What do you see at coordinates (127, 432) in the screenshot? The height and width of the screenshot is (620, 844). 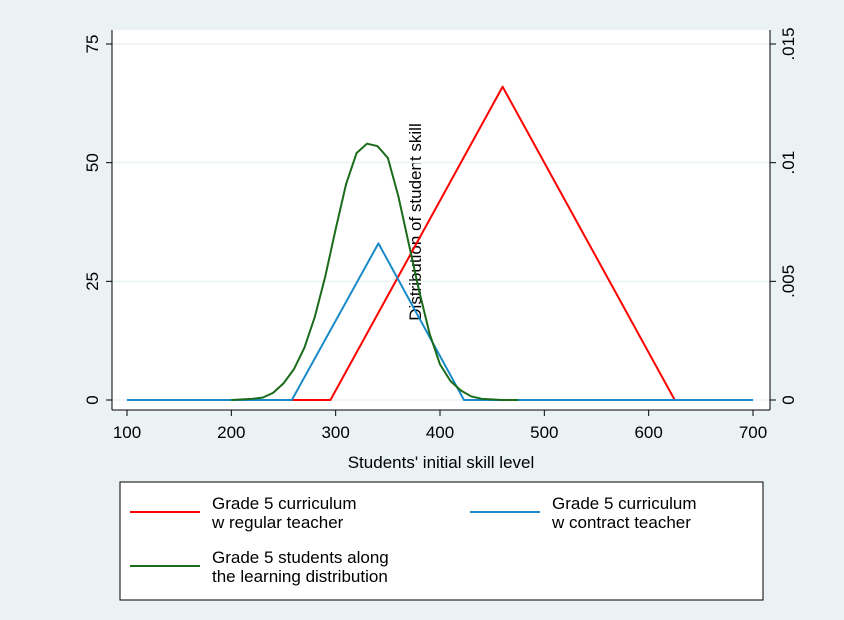 I see `x-tick-label: 100` at bounding box center [127, 432].